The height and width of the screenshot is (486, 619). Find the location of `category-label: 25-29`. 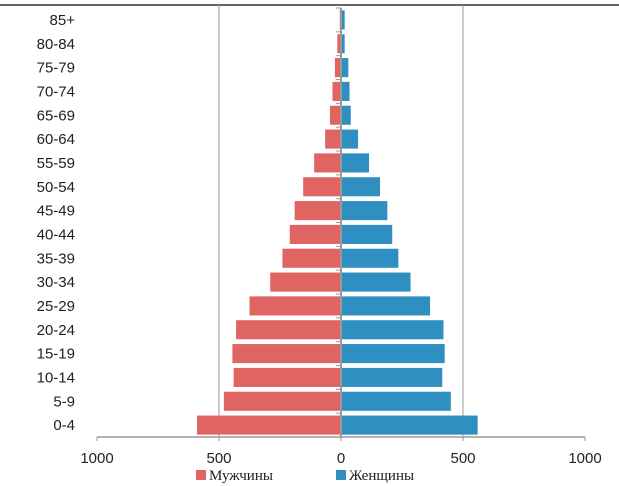

category-label: 25-29 is located at coordinates (56, 306).